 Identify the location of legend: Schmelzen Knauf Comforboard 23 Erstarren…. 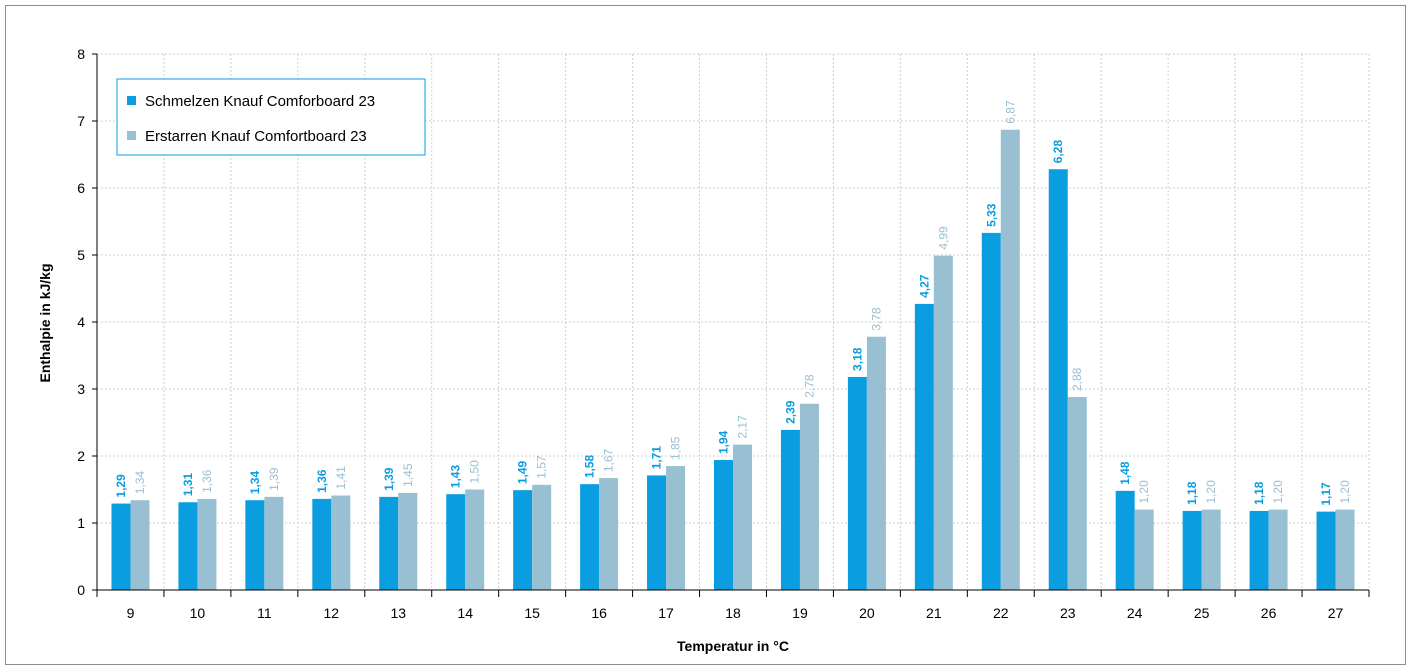
(271, 117).